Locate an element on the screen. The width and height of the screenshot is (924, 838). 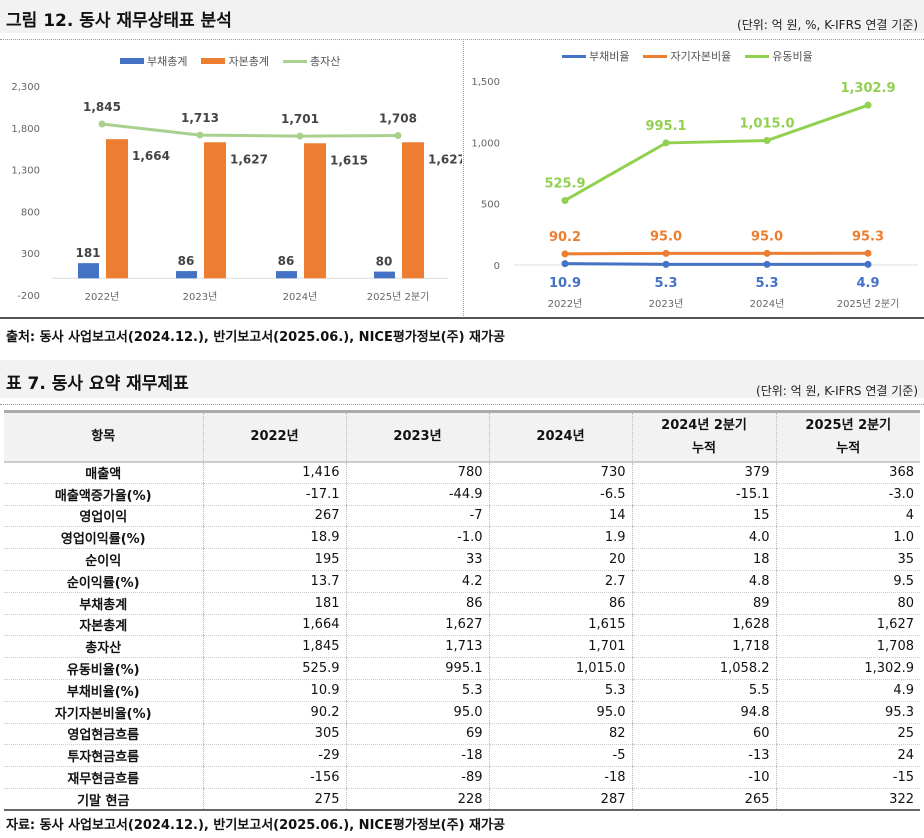
data-label: 1,664 is located at coordinates (151, 156).